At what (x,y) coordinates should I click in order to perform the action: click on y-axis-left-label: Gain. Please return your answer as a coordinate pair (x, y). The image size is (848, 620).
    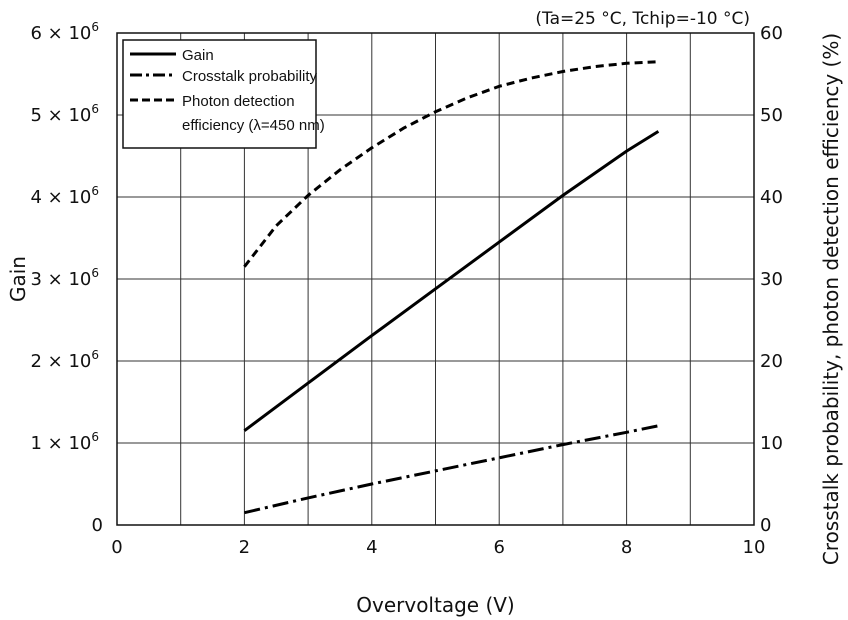
    Looking at the image, I should click on (18, 279).